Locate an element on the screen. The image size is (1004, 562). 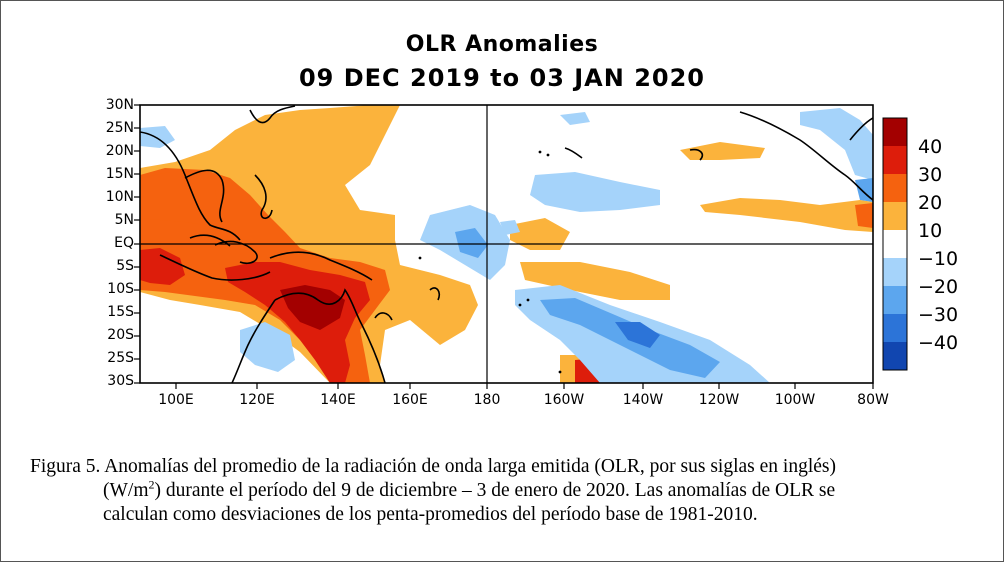
lon-label-160e: 160E is located at coordinates (410, 400).